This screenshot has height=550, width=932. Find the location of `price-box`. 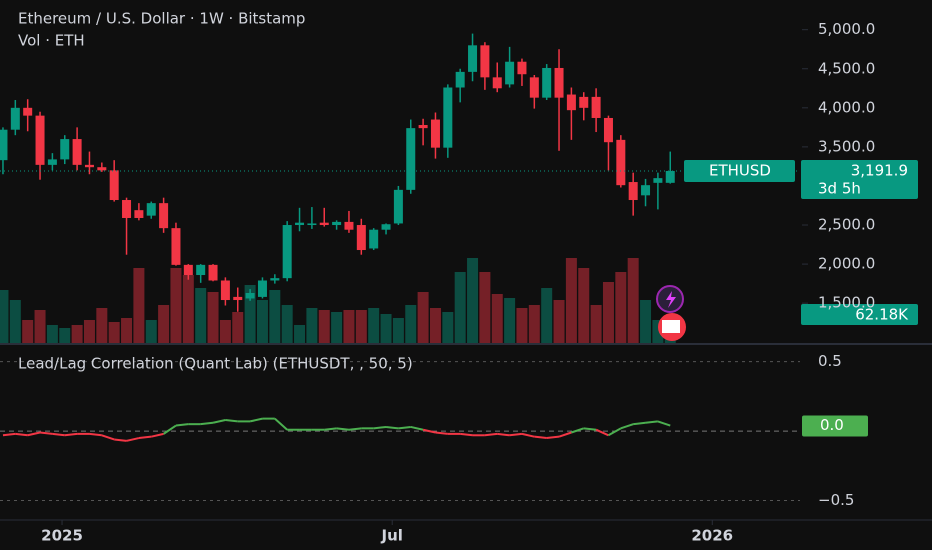

price-box is located at coordinates (859, 179).